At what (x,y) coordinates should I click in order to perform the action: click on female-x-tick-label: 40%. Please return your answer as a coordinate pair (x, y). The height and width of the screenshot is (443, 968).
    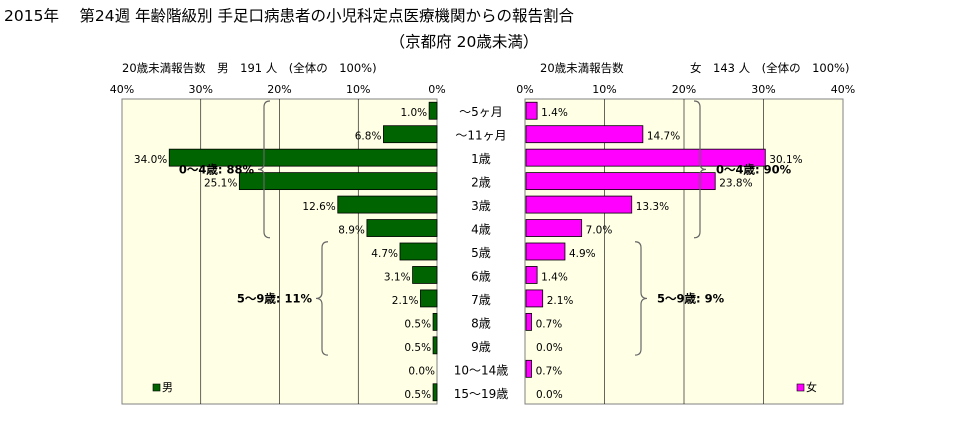
    Looking at the image, I should click on (843, 89).